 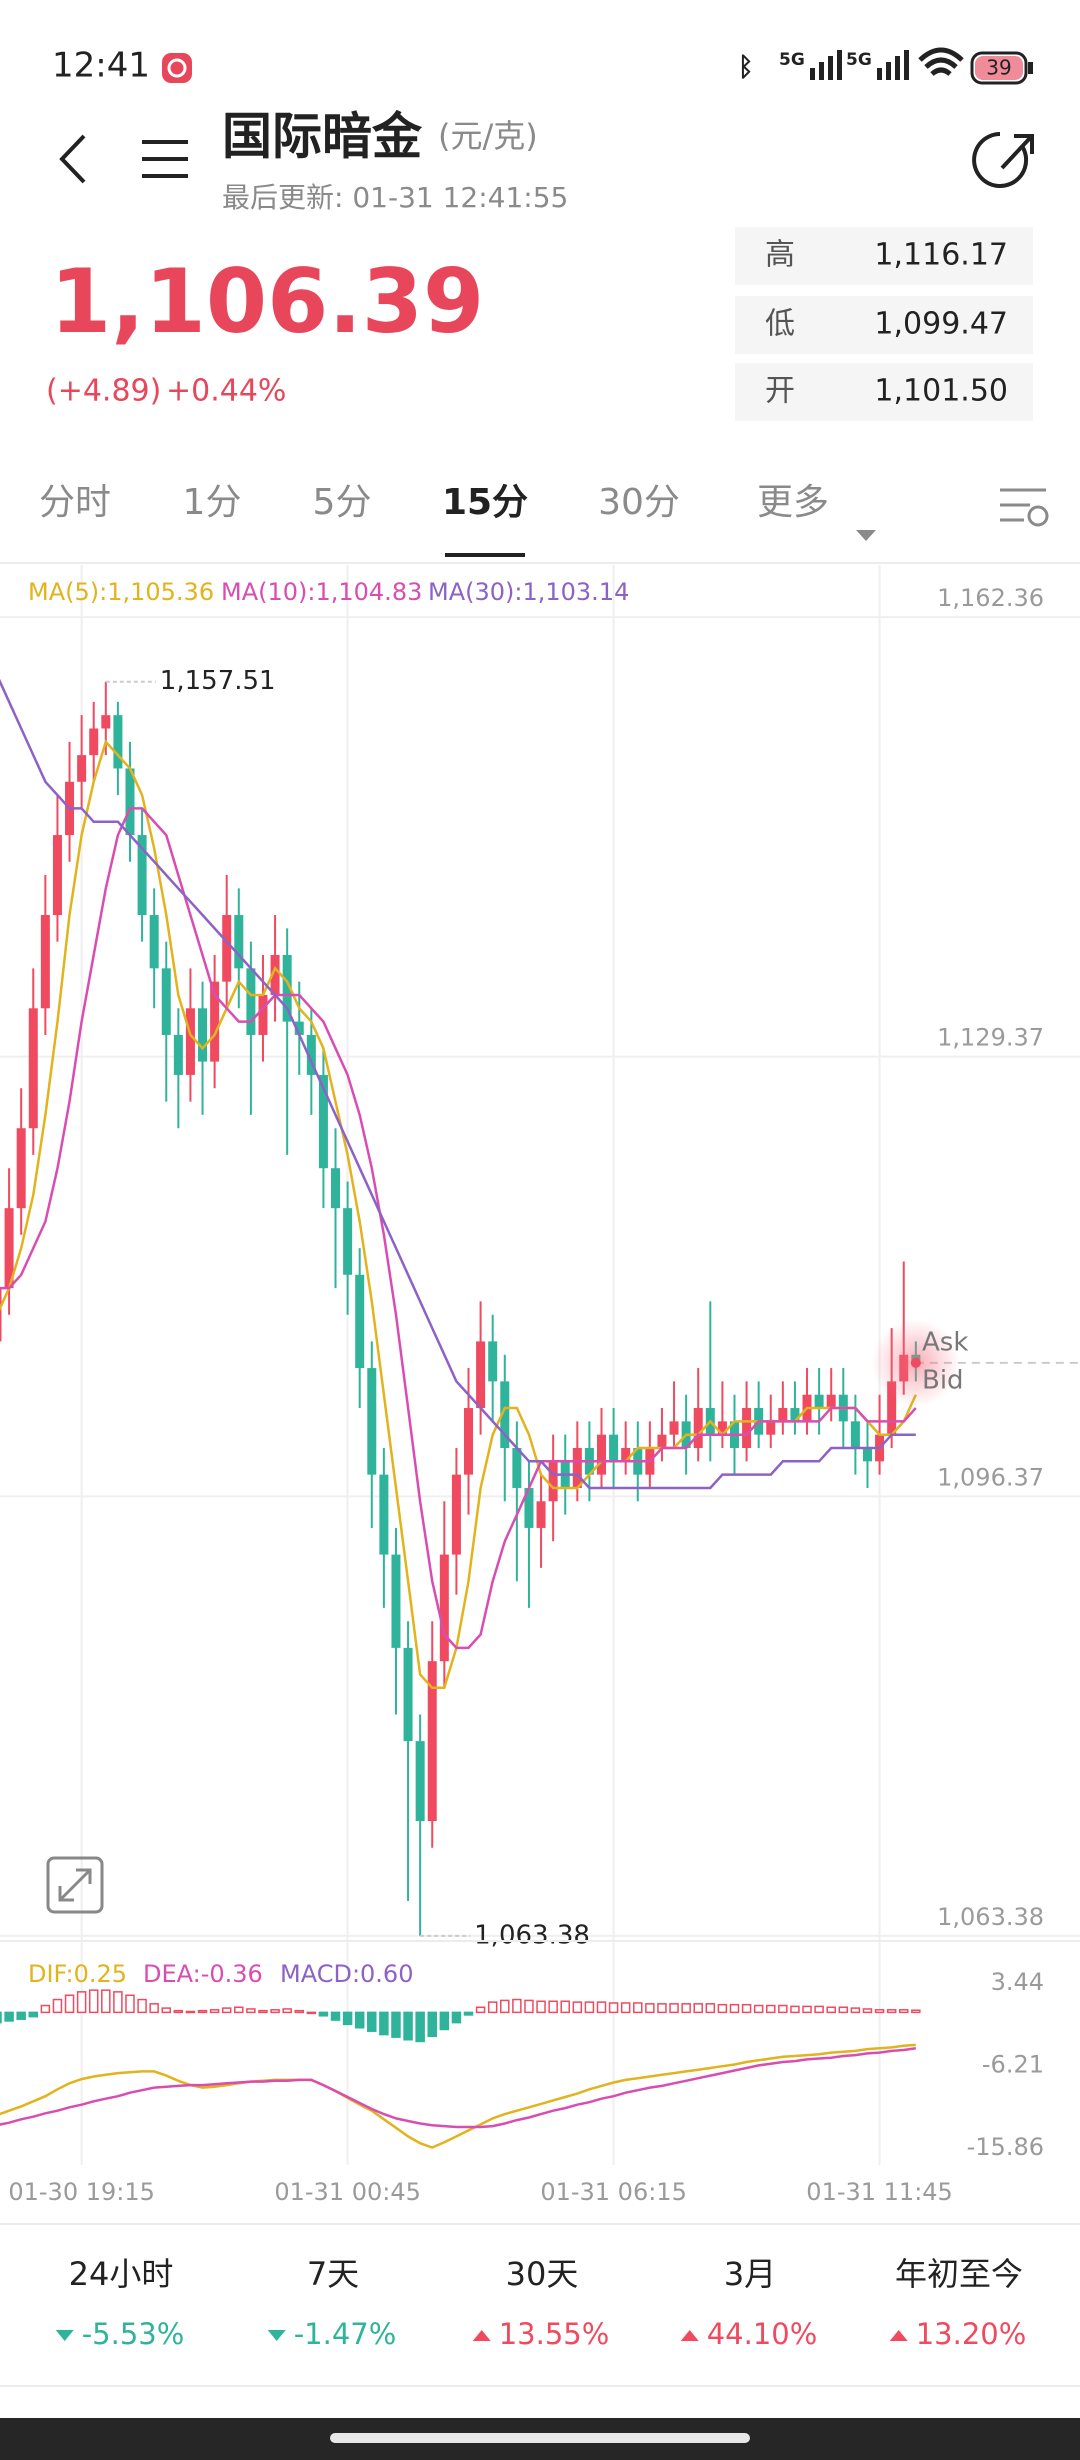 I want to click on period-change: -1.47%, so click(x=345, y=2334).